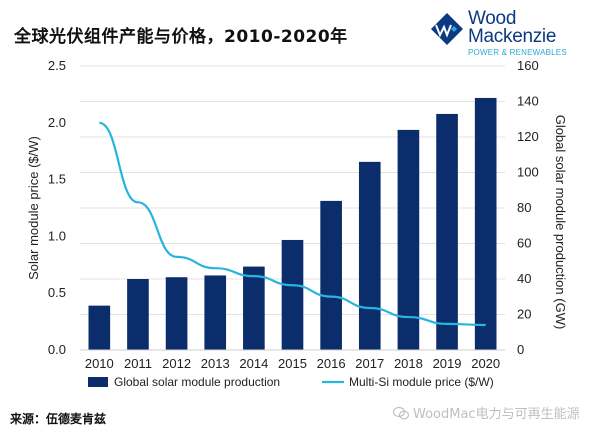 This screenshot has width=600, height=433. I want to click on watermark: WoodMac电力与可再生能源, so click(486, 412).